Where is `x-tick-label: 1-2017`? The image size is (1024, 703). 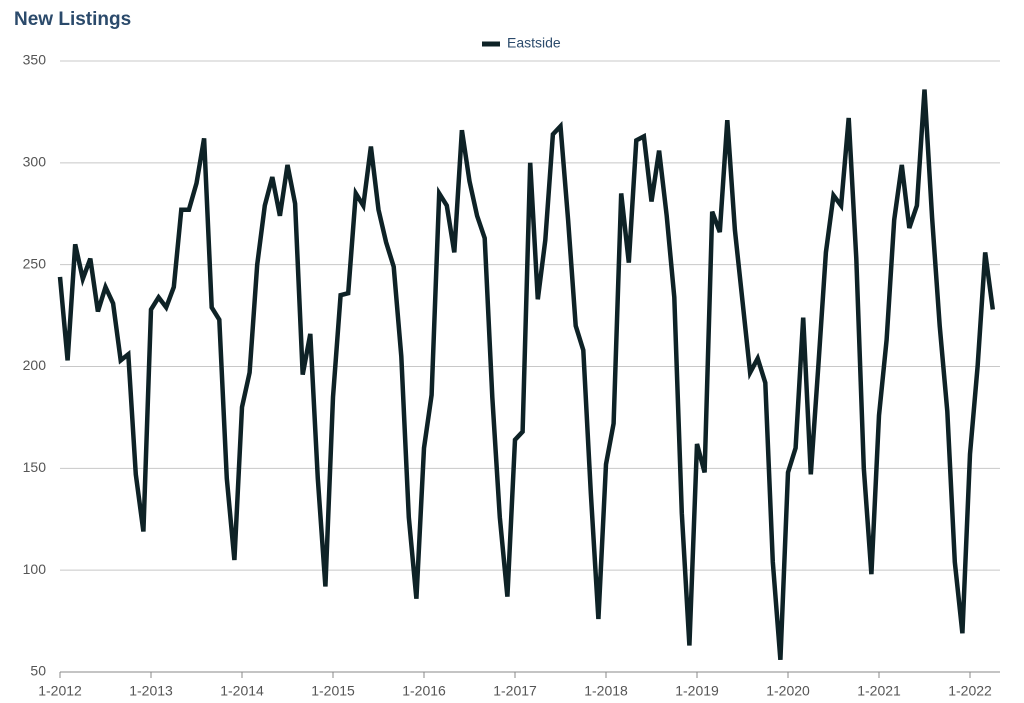 x-tick-label: 1-2017 is located at coordinates (515, 691).